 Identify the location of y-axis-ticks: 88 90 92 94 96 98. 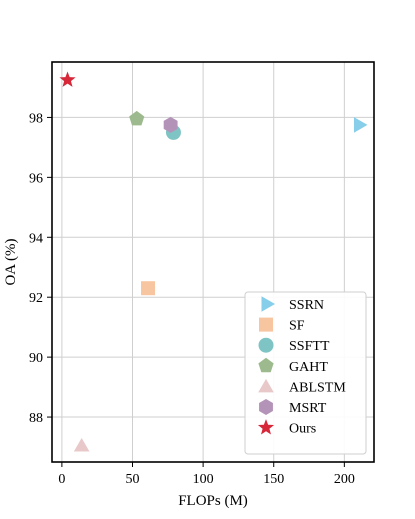
(40, 268).